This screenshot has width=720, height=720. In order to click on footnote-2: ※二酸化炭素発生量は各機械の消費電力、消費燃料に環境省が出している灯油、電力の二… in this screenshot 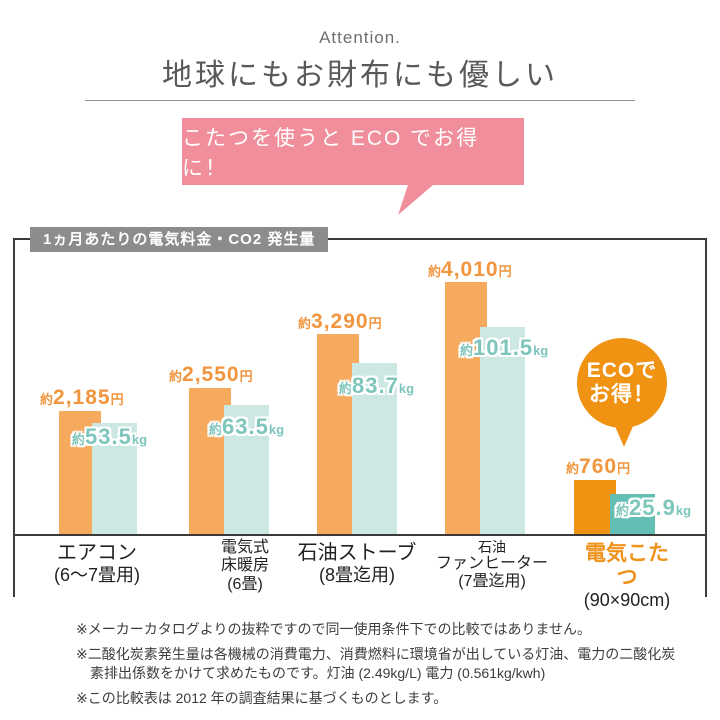, I will do `click(376, 663)`.